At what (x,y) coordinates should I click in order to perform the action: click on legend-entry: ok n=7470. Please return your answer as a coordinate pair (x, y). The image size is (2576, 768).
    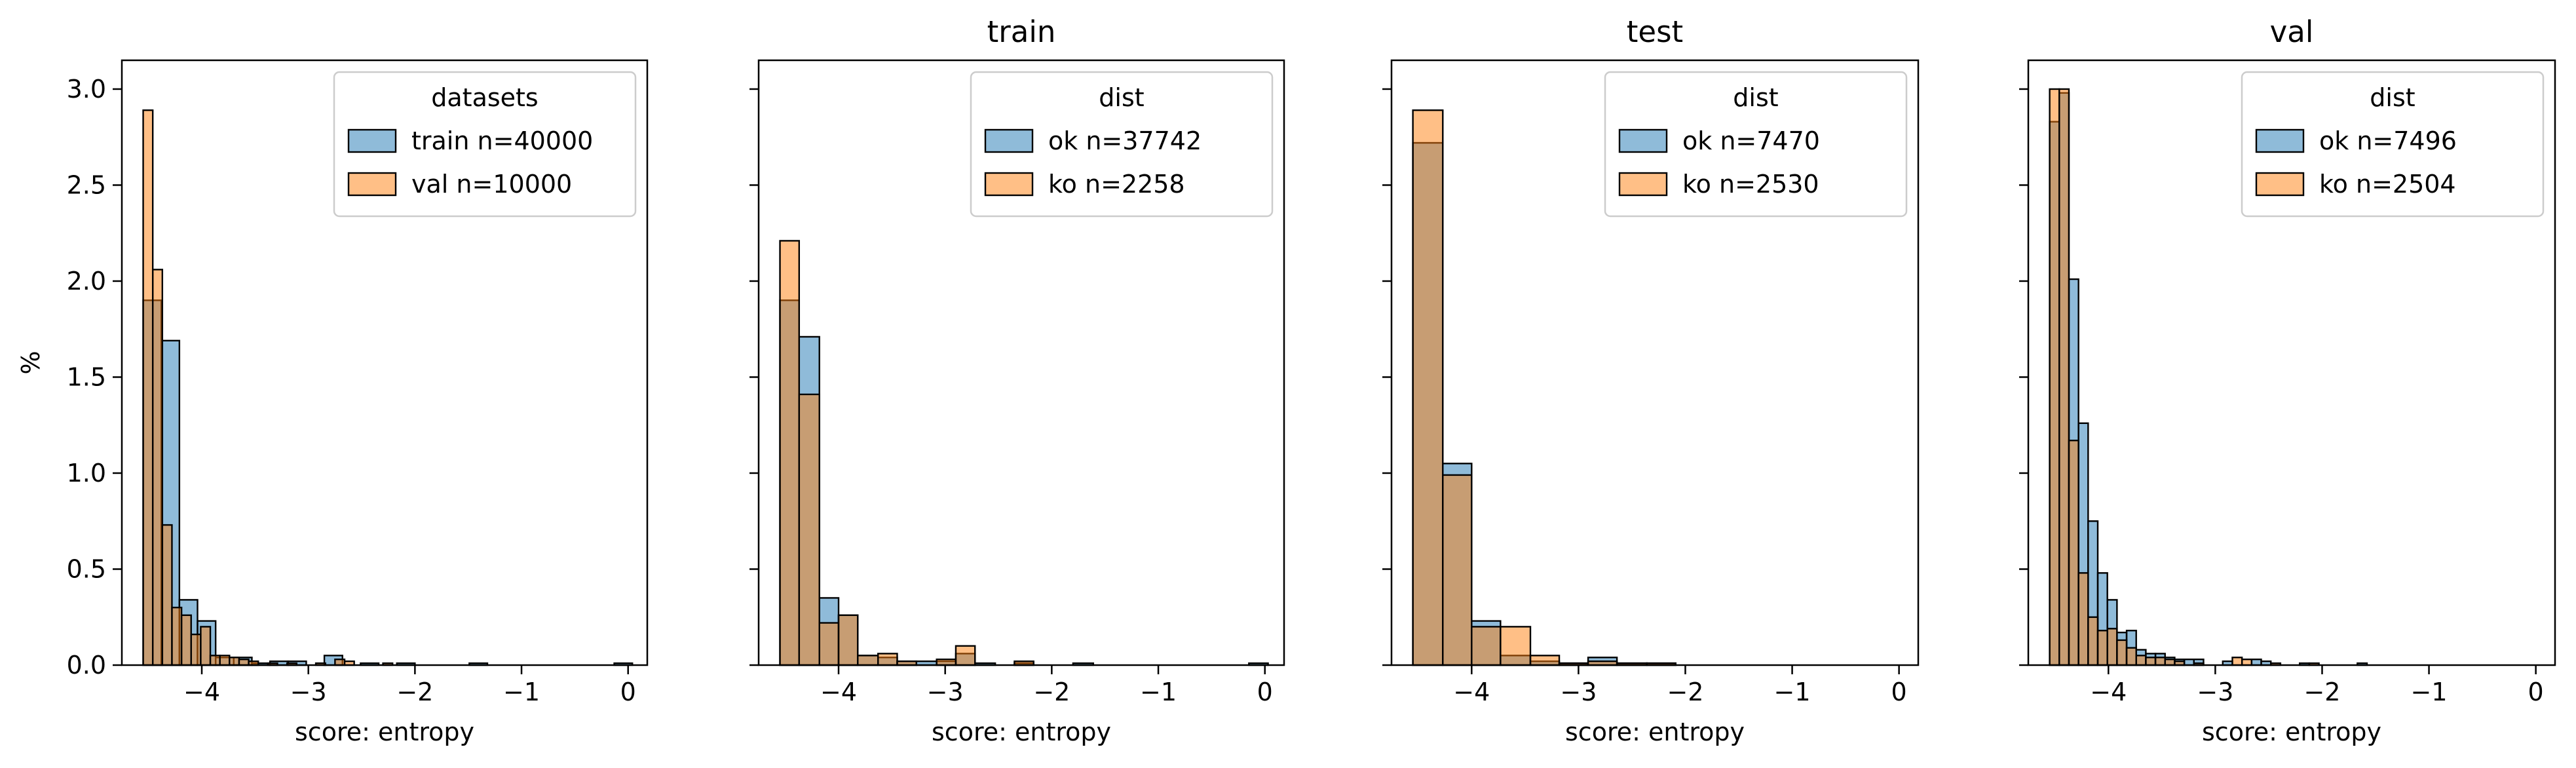
    Looking at the image, I should click on (1751, 140).